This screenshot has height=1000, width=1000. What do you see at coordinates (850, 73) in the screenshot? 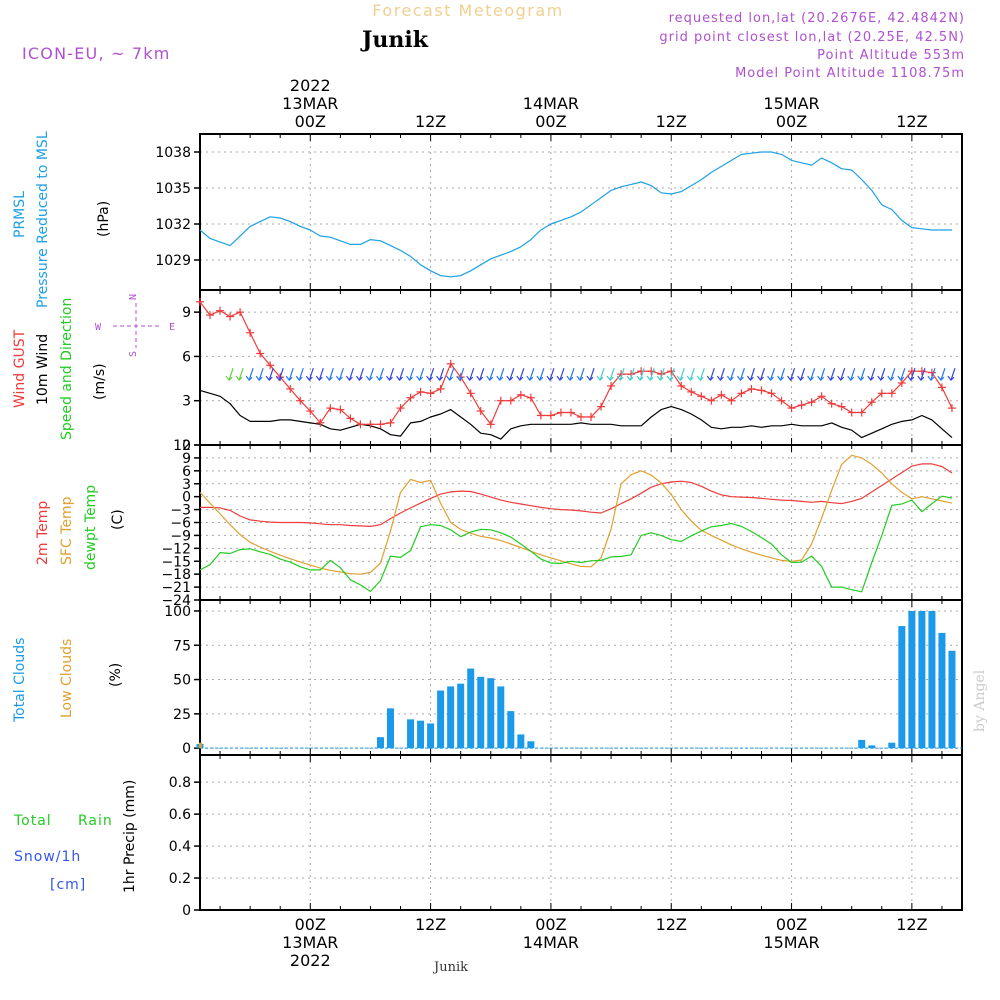
I see `model-point-altitude: Model Point Altitude 1108.75m` at bounding box center [850, 73].